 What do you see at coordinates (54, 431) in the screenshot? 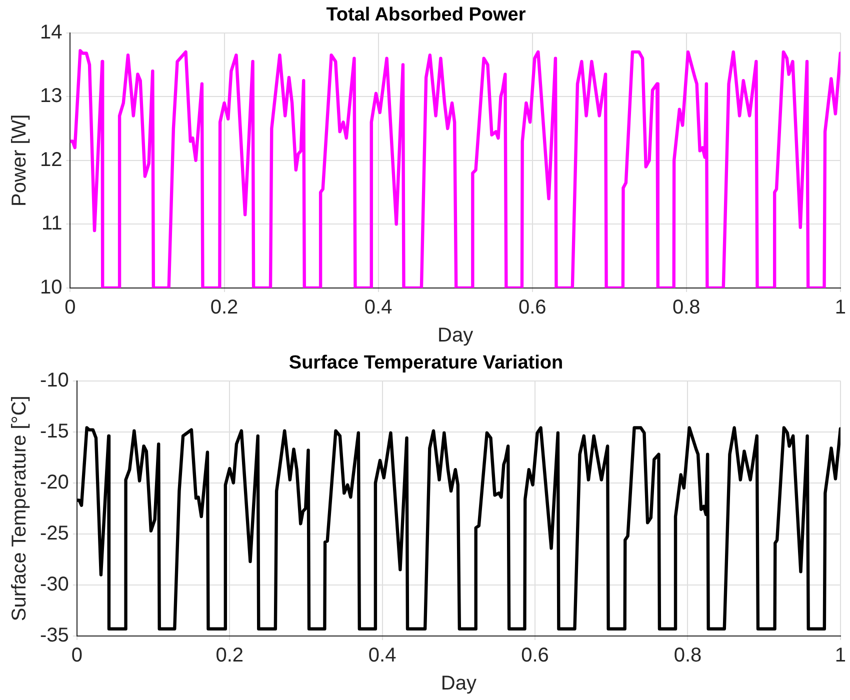
I see `y-tick-label: -15` at bounding box center [54, 431].